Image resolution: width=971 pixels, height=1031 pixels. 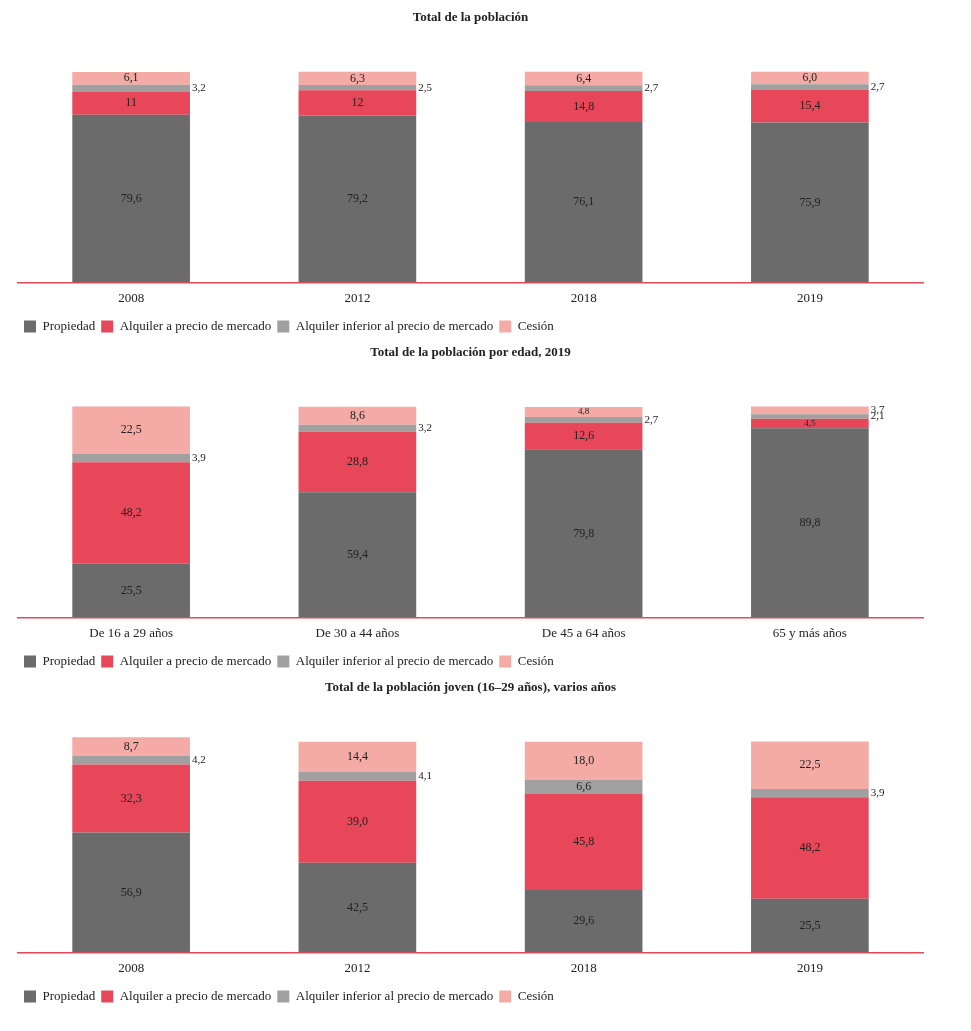 What do you see at coordinates (471, 352) in the screenshot?
I see `chart-title: Total de la población por edad, 2019` at bounding box center [471, 352].